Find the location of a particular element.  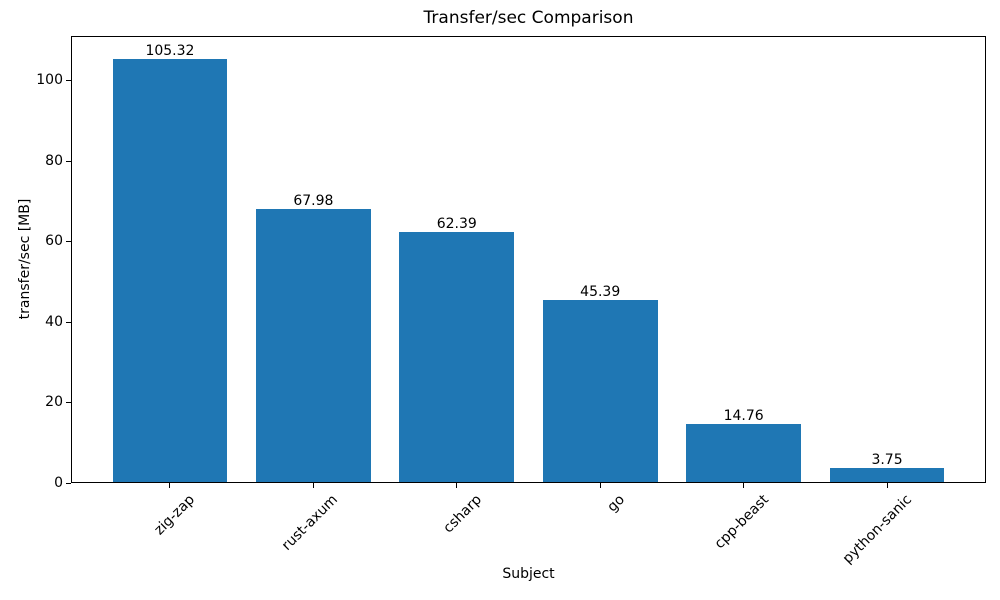

y-tick-label: 0 is located at coordinates (58, 483).